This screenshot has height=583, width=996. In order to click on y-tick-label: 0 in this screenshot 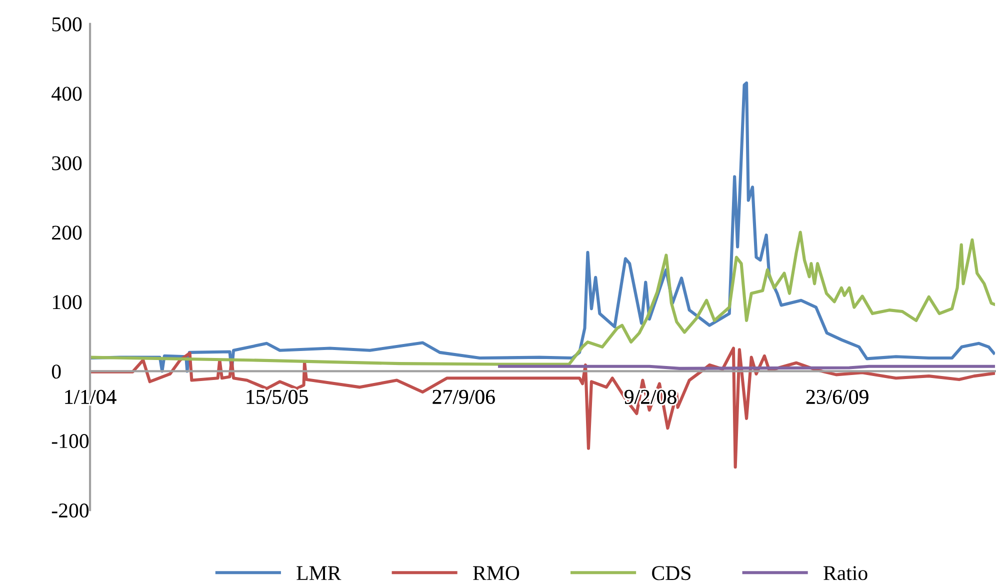, I will do `click(56, 371)`.